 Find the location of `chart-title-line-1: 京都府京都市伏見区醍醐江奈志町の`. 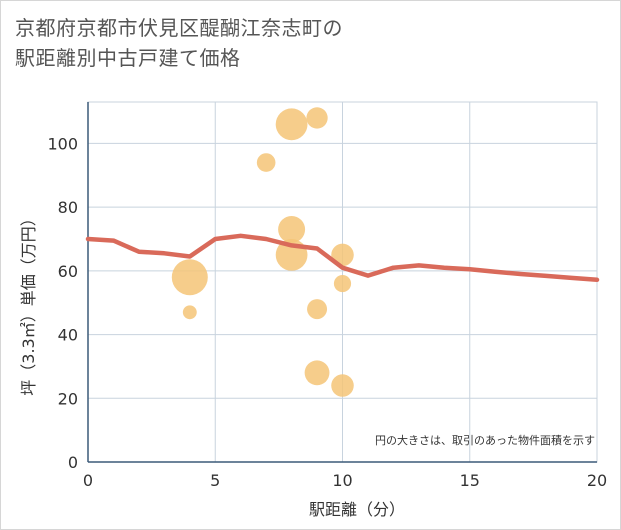

chart-title-line-1: 京都府京都市伏見区醍醐江奈志町の is located at coordinates (179, 28).